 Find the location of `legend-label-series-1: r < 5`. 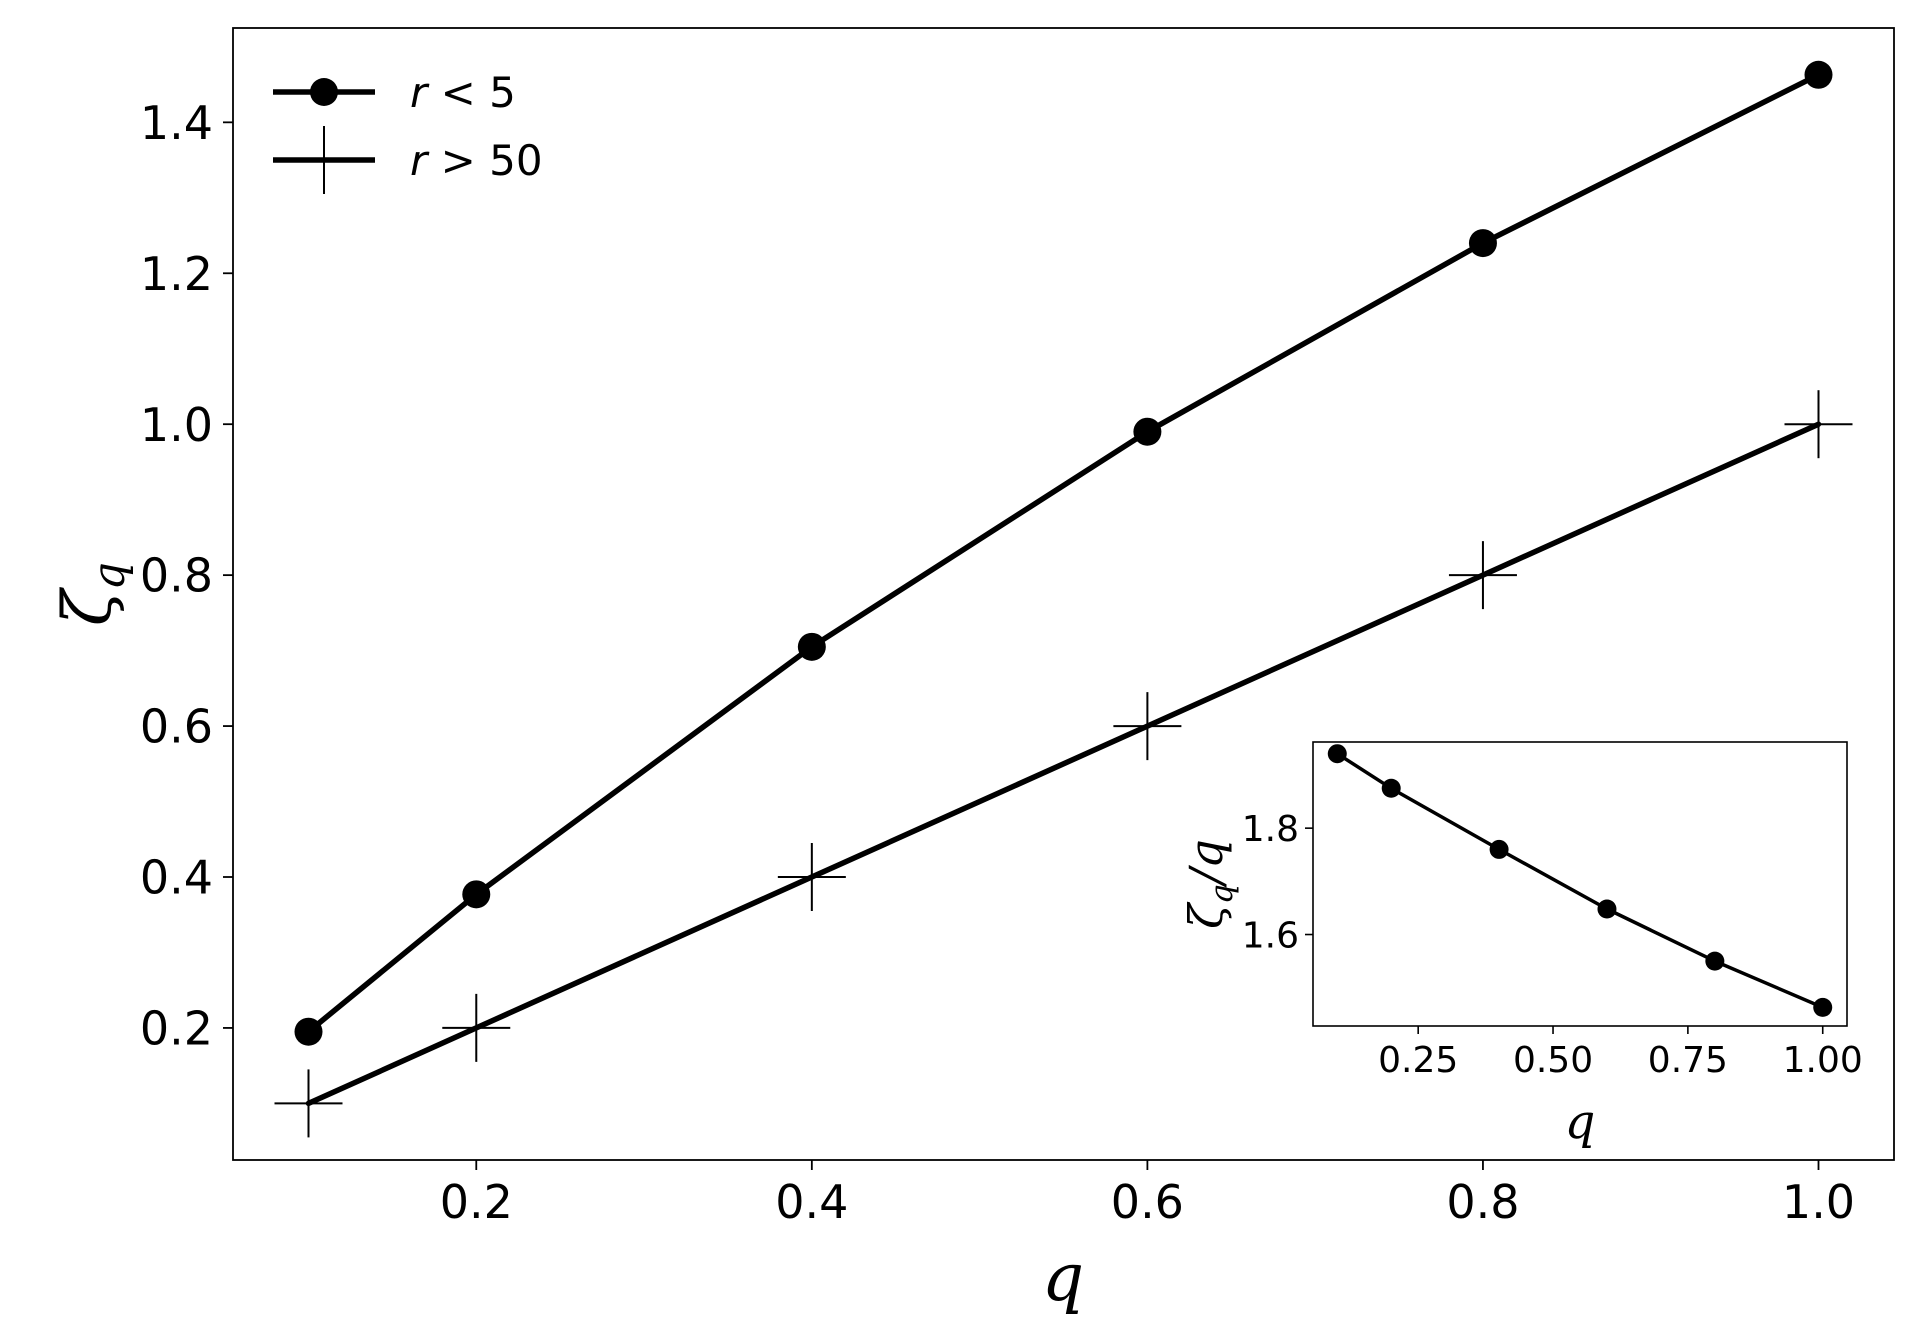

legend-label-series-1: r < 5 is located at coordinates (463, 92).